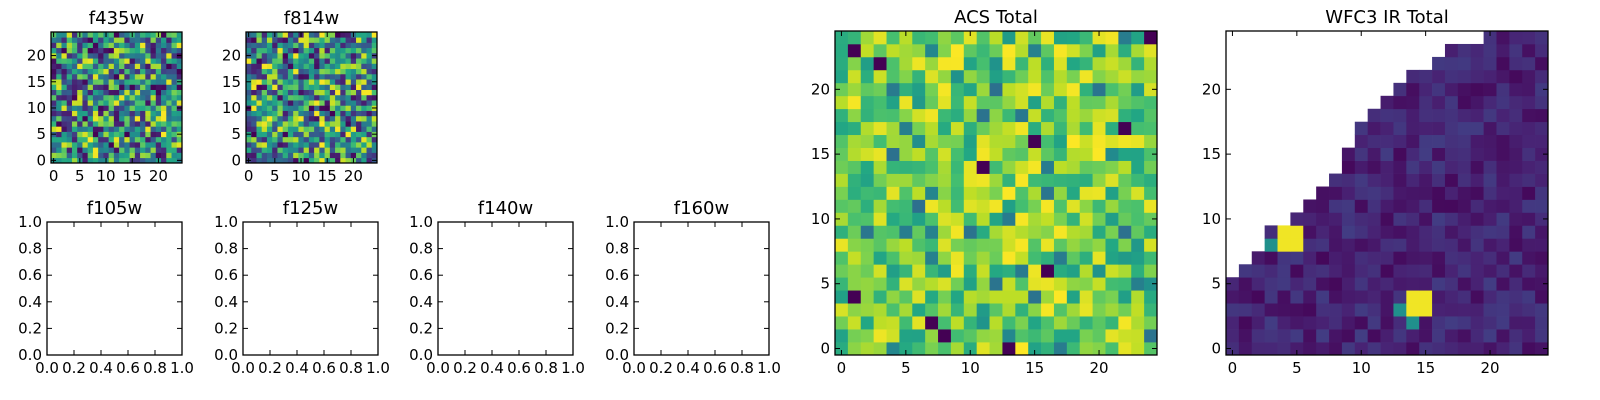 The height and width of the screenshot is (400, 1600). Describe the element at coordinates (505, 288) in the screenshot. I see `axes-frame` at that location.